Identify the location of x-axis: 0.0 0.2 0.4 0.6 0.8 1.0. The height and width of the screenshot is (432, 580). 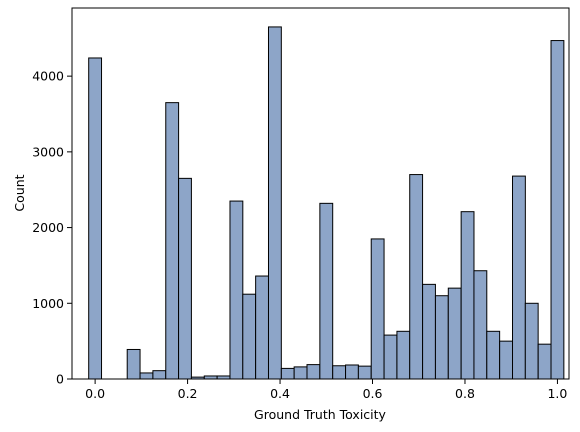
(326, 390).